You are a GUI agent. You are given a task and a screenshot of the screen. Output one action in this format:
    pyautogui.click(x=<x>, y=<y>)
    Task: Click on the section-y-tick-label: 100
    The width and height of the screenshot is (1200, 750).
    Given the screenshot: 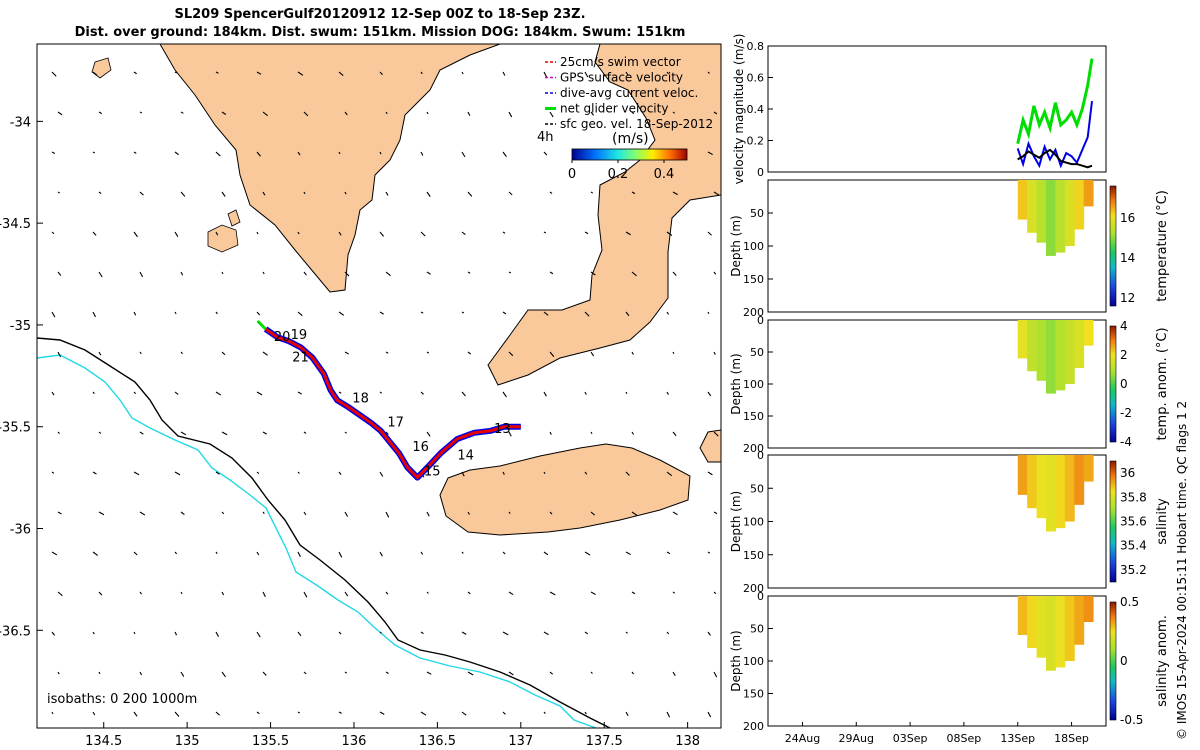 What is the action you would take?
    pyautogui.click(x=753, y=384)
    